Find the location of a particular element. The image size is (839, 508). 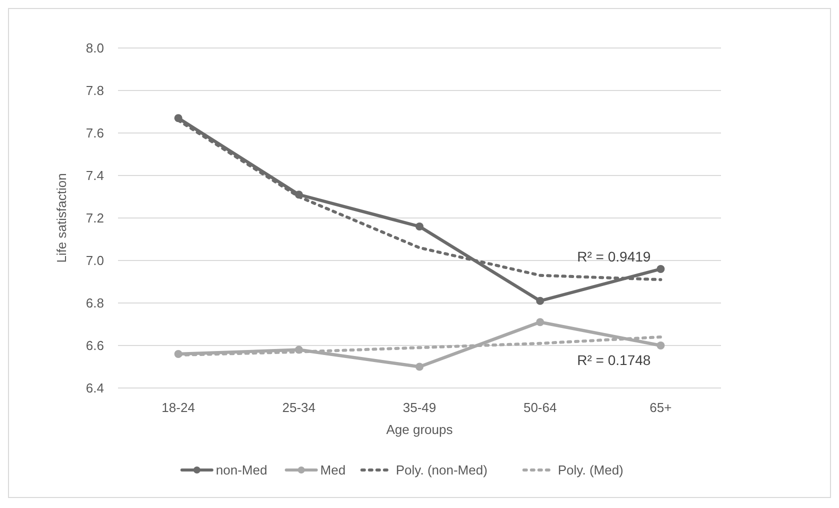

x-tick-label: 25-34 is located at coordinates (299, 407).